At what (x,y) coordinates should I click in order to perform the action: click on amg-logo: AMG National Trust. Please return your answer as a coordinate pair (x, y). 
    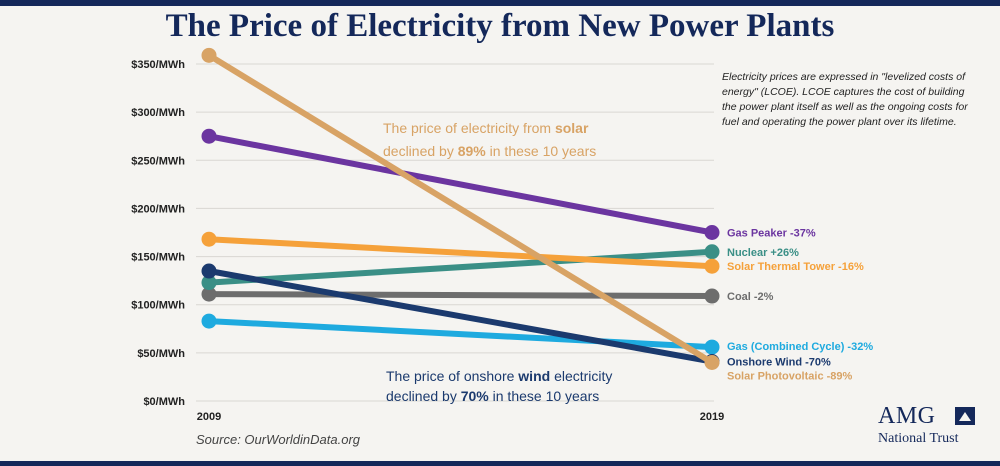
    Looking at the image, I should click on (929, 428).